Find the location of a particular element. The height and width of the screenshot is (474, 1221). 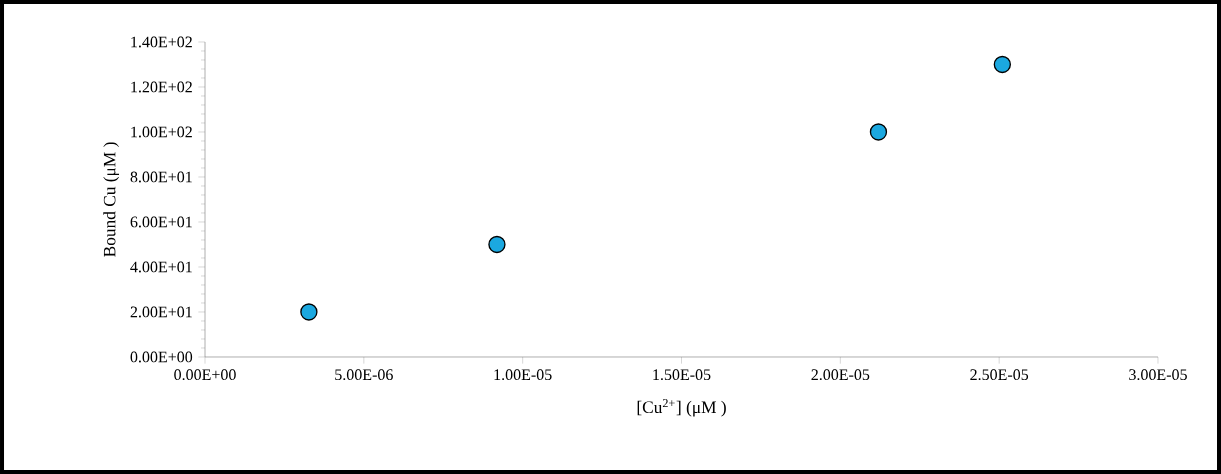

x-tick-label: 1.50E-05 is located at coordinates (682, 375).